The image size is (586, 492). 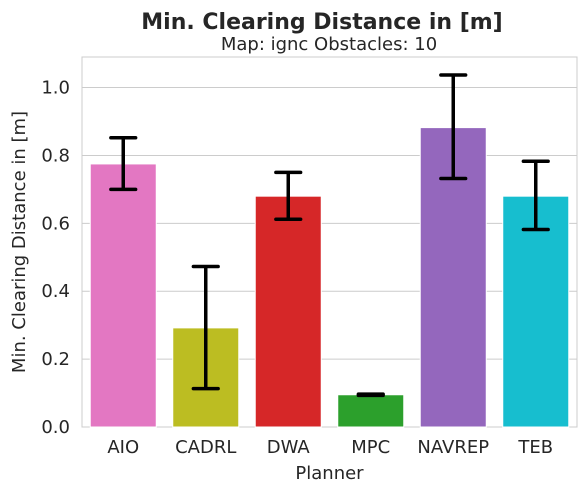 What do you see at coordinates (288, 311) in the screenshot?
I see `bar-dwa` at bounding box center [288, 311].